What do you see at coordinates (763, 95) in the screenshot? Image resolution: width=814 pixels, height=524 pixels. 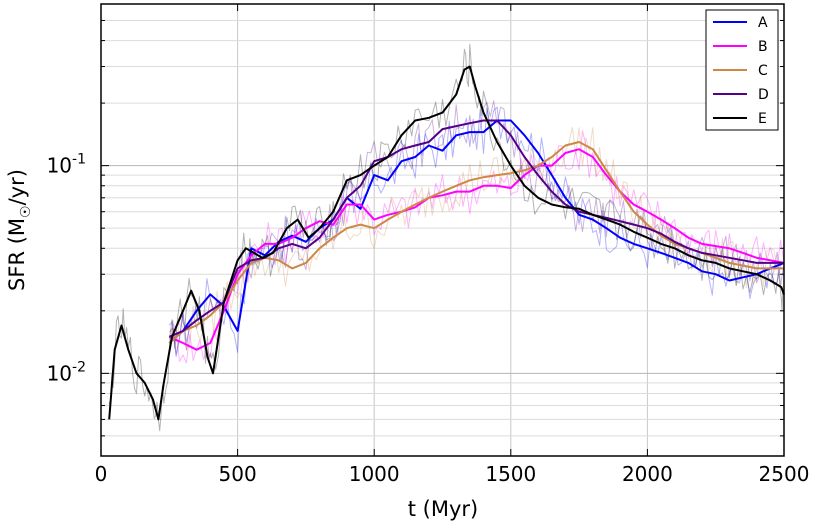 I see `legend-label-d: D` at bounding box center [763, 95].